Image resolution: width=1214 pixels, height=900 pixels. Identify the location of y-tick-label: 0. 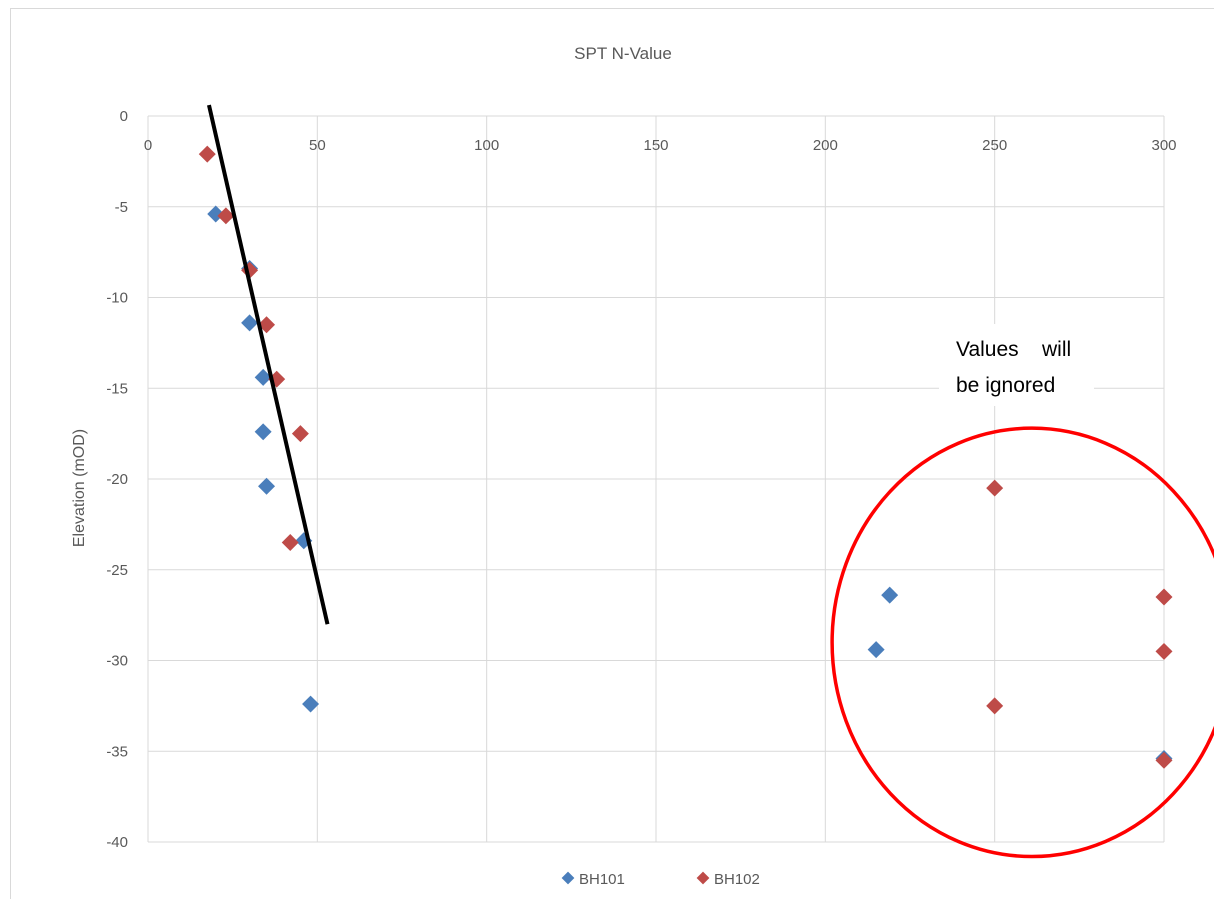
(124, 116).